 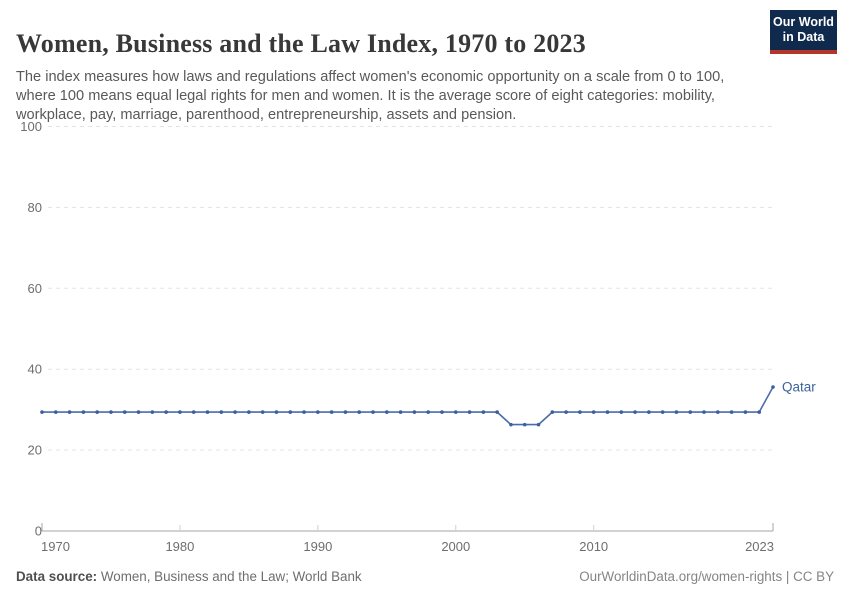 I want to click on y-tick-label: 100, so click(x=31, y=126).